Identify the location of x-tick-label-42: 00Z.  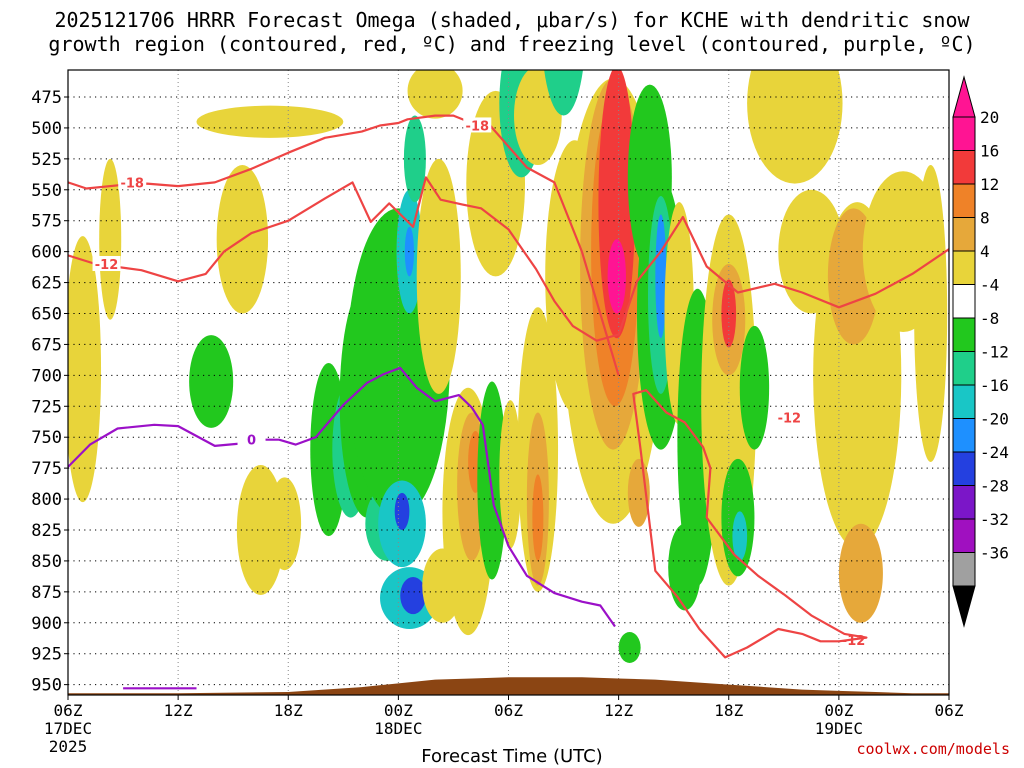
(838, 710).